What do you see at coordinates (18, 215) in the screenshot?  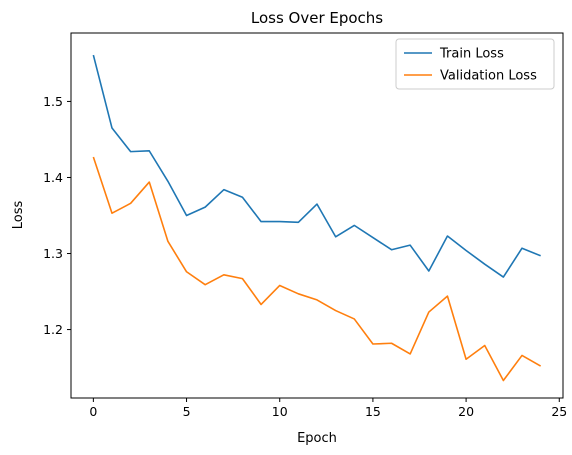 I see `y-axis-label: Loss` at bounding box center [18, 215].